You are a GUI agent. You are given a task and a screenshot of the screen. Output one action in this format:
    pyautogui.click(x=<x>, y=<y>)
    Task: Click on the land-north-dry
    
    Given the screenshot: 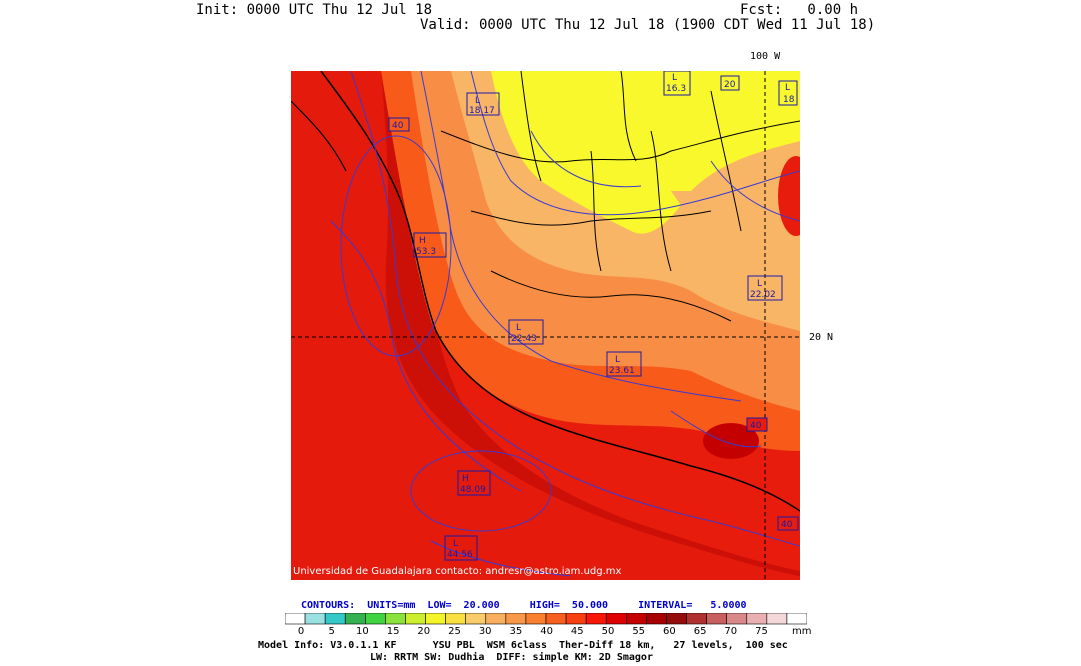 What is the action you would take?
    pyautogui.click(x=645, y=152)
    